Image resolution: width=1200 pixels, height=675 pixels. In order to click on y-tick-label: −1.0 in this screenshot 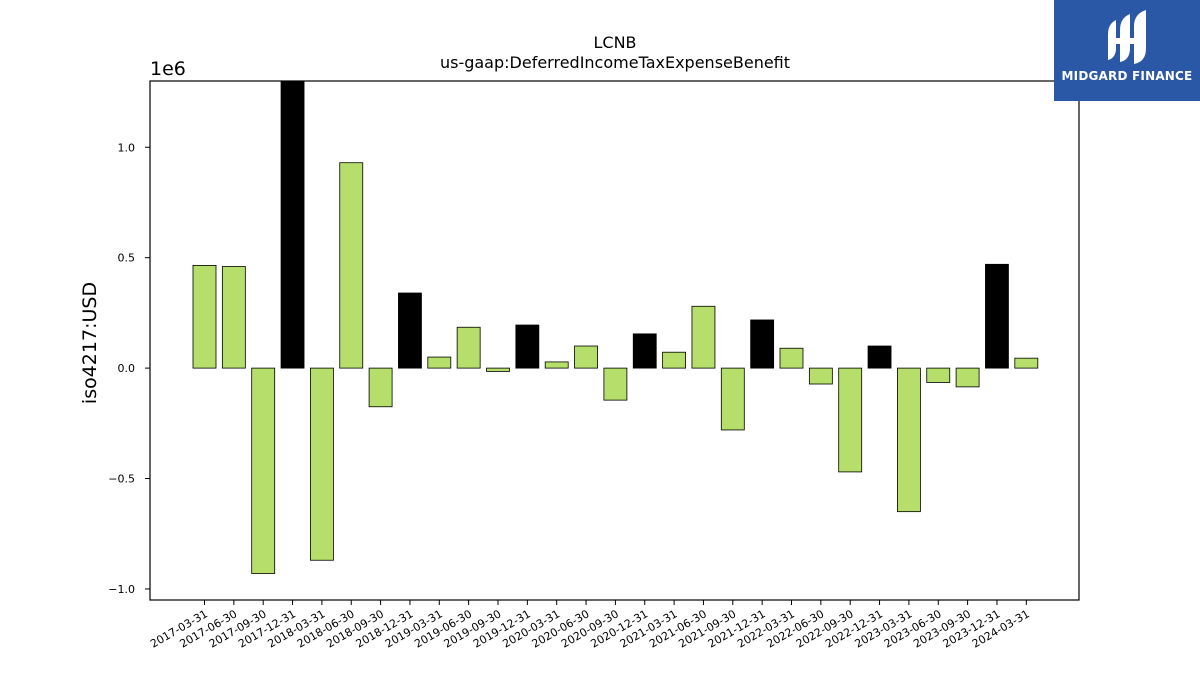, I will do `click(121, 589)`.